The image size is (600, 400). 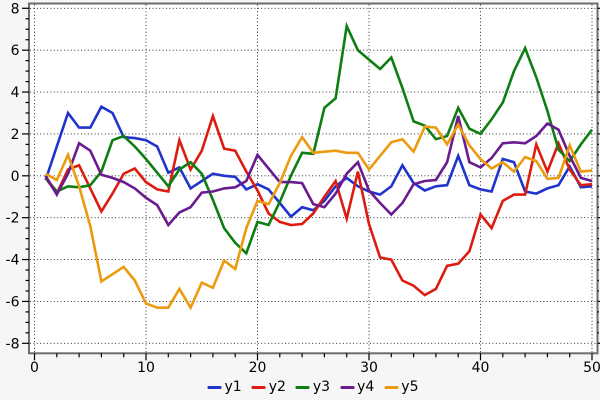 I want to click on legend-item-y1: y1, so click(x=224, y=387).